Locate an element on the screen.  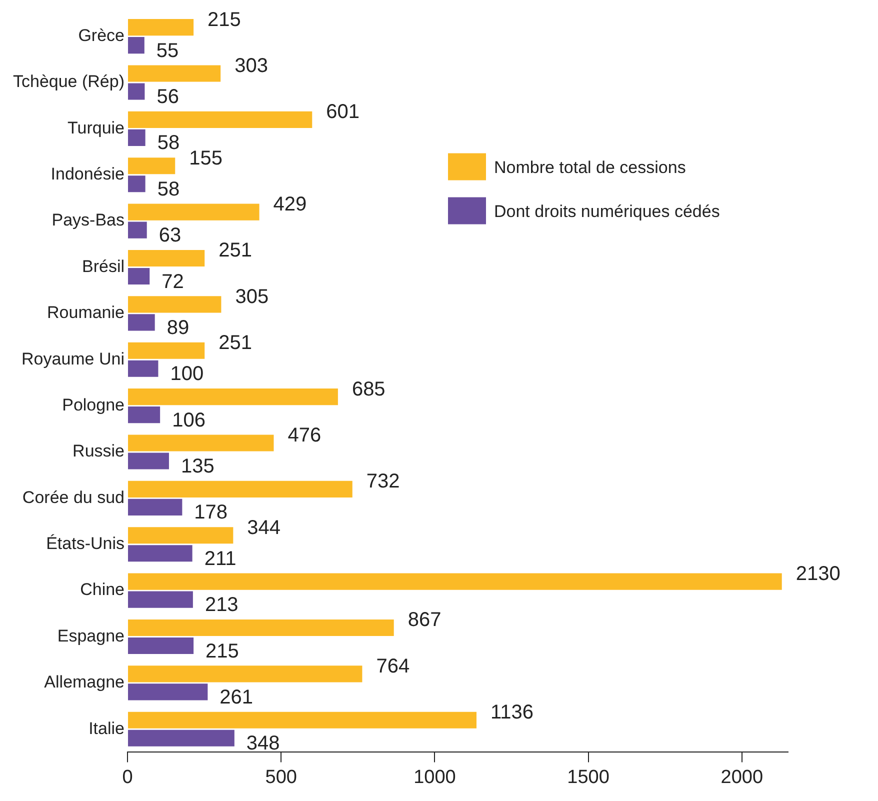
y-tick-label: Italie is located at coordinates (106, 728).